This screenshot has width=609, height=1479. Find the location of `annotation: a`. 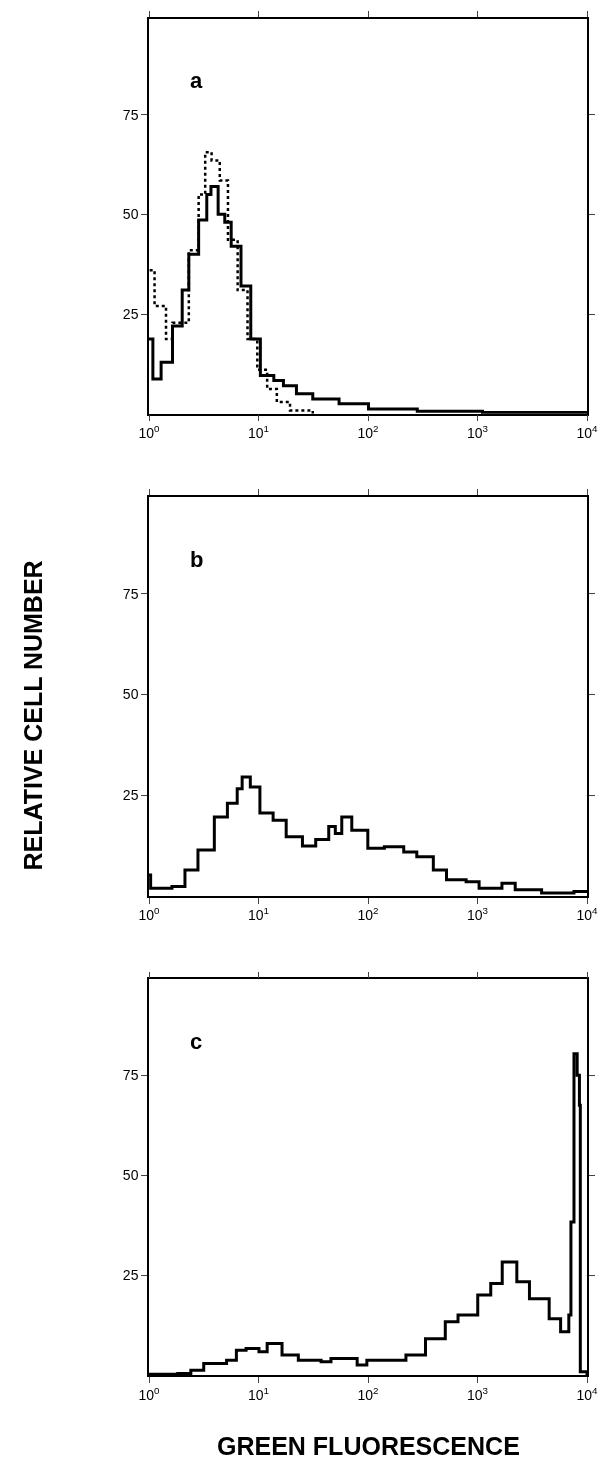

annotation: a is located at coordinates (196, 80).